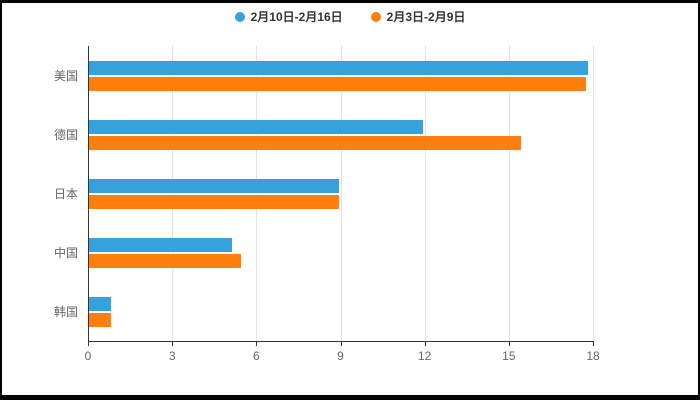 The width and height of the screenshot is (700, 400). I want to click on x-axis-line, so click(341, 341).